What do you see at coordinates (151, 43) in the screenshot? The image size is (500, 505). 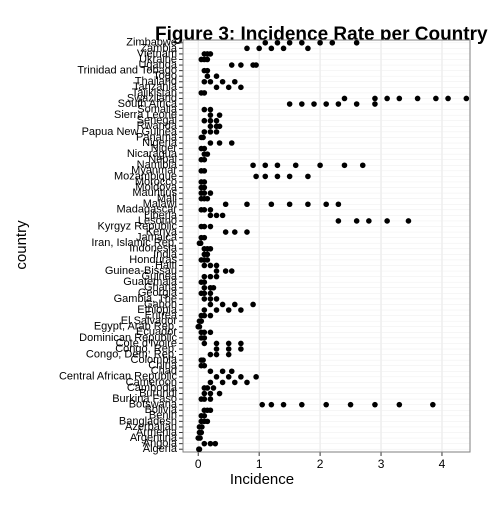 I see `y-tick-label: Zimbabwe` at bounding box center [151, 43].